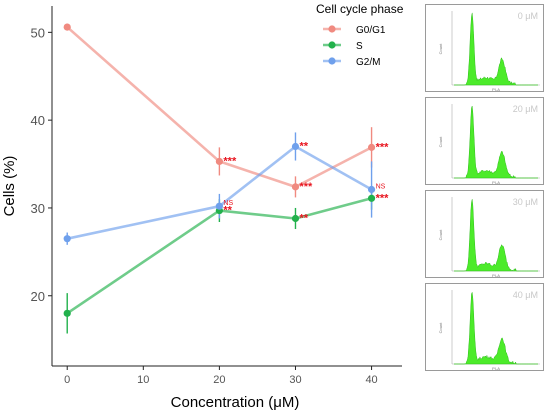  What do you see at coordinates (371, 380) in the screenshot?
I see `x-tick-label: 40` at bounding box center [371, 380].